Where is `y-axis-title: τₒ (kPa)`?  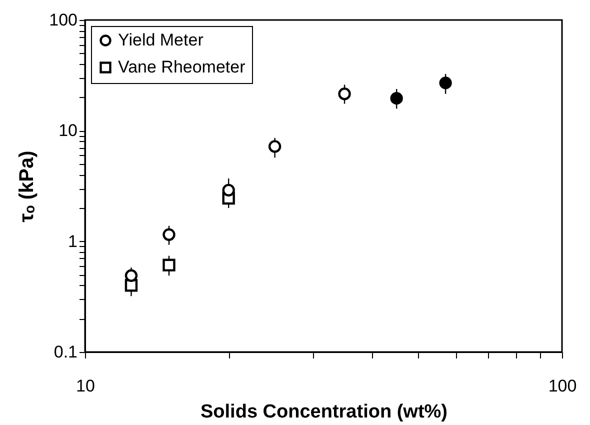 y-axis-title: τₒ (kPa) is located at coordinates (27, 186).